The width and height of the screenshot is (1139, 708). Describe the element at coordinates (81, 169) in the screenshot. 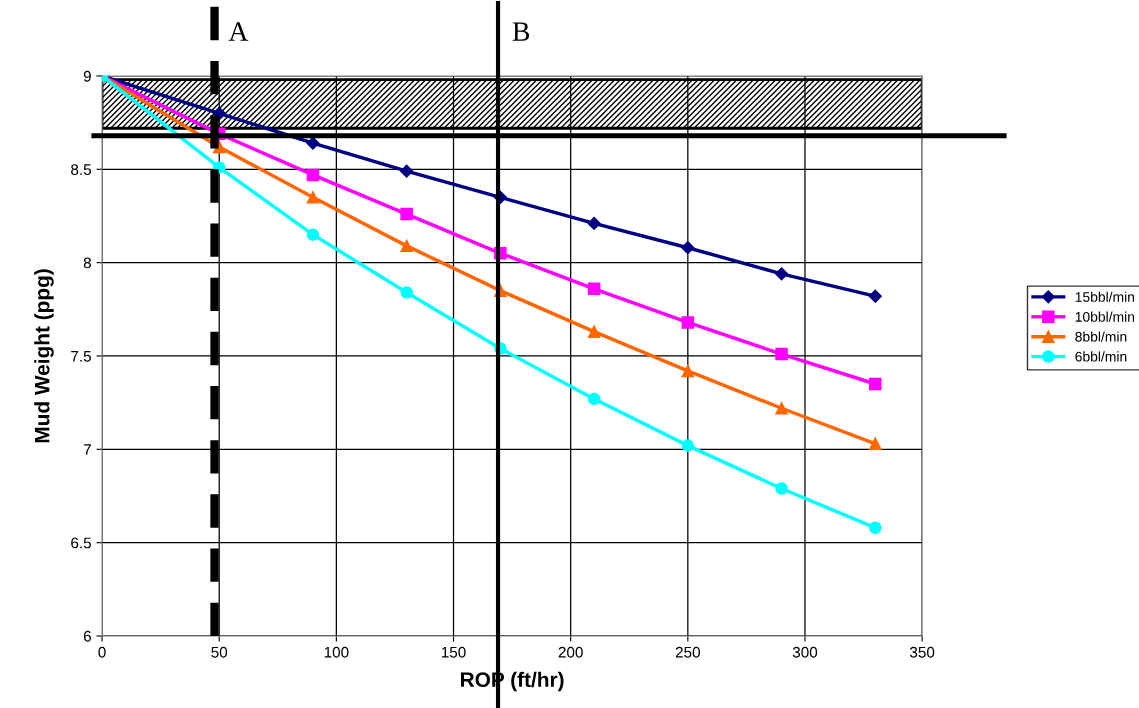

I see `y-tick-label: 8.5` at that location.